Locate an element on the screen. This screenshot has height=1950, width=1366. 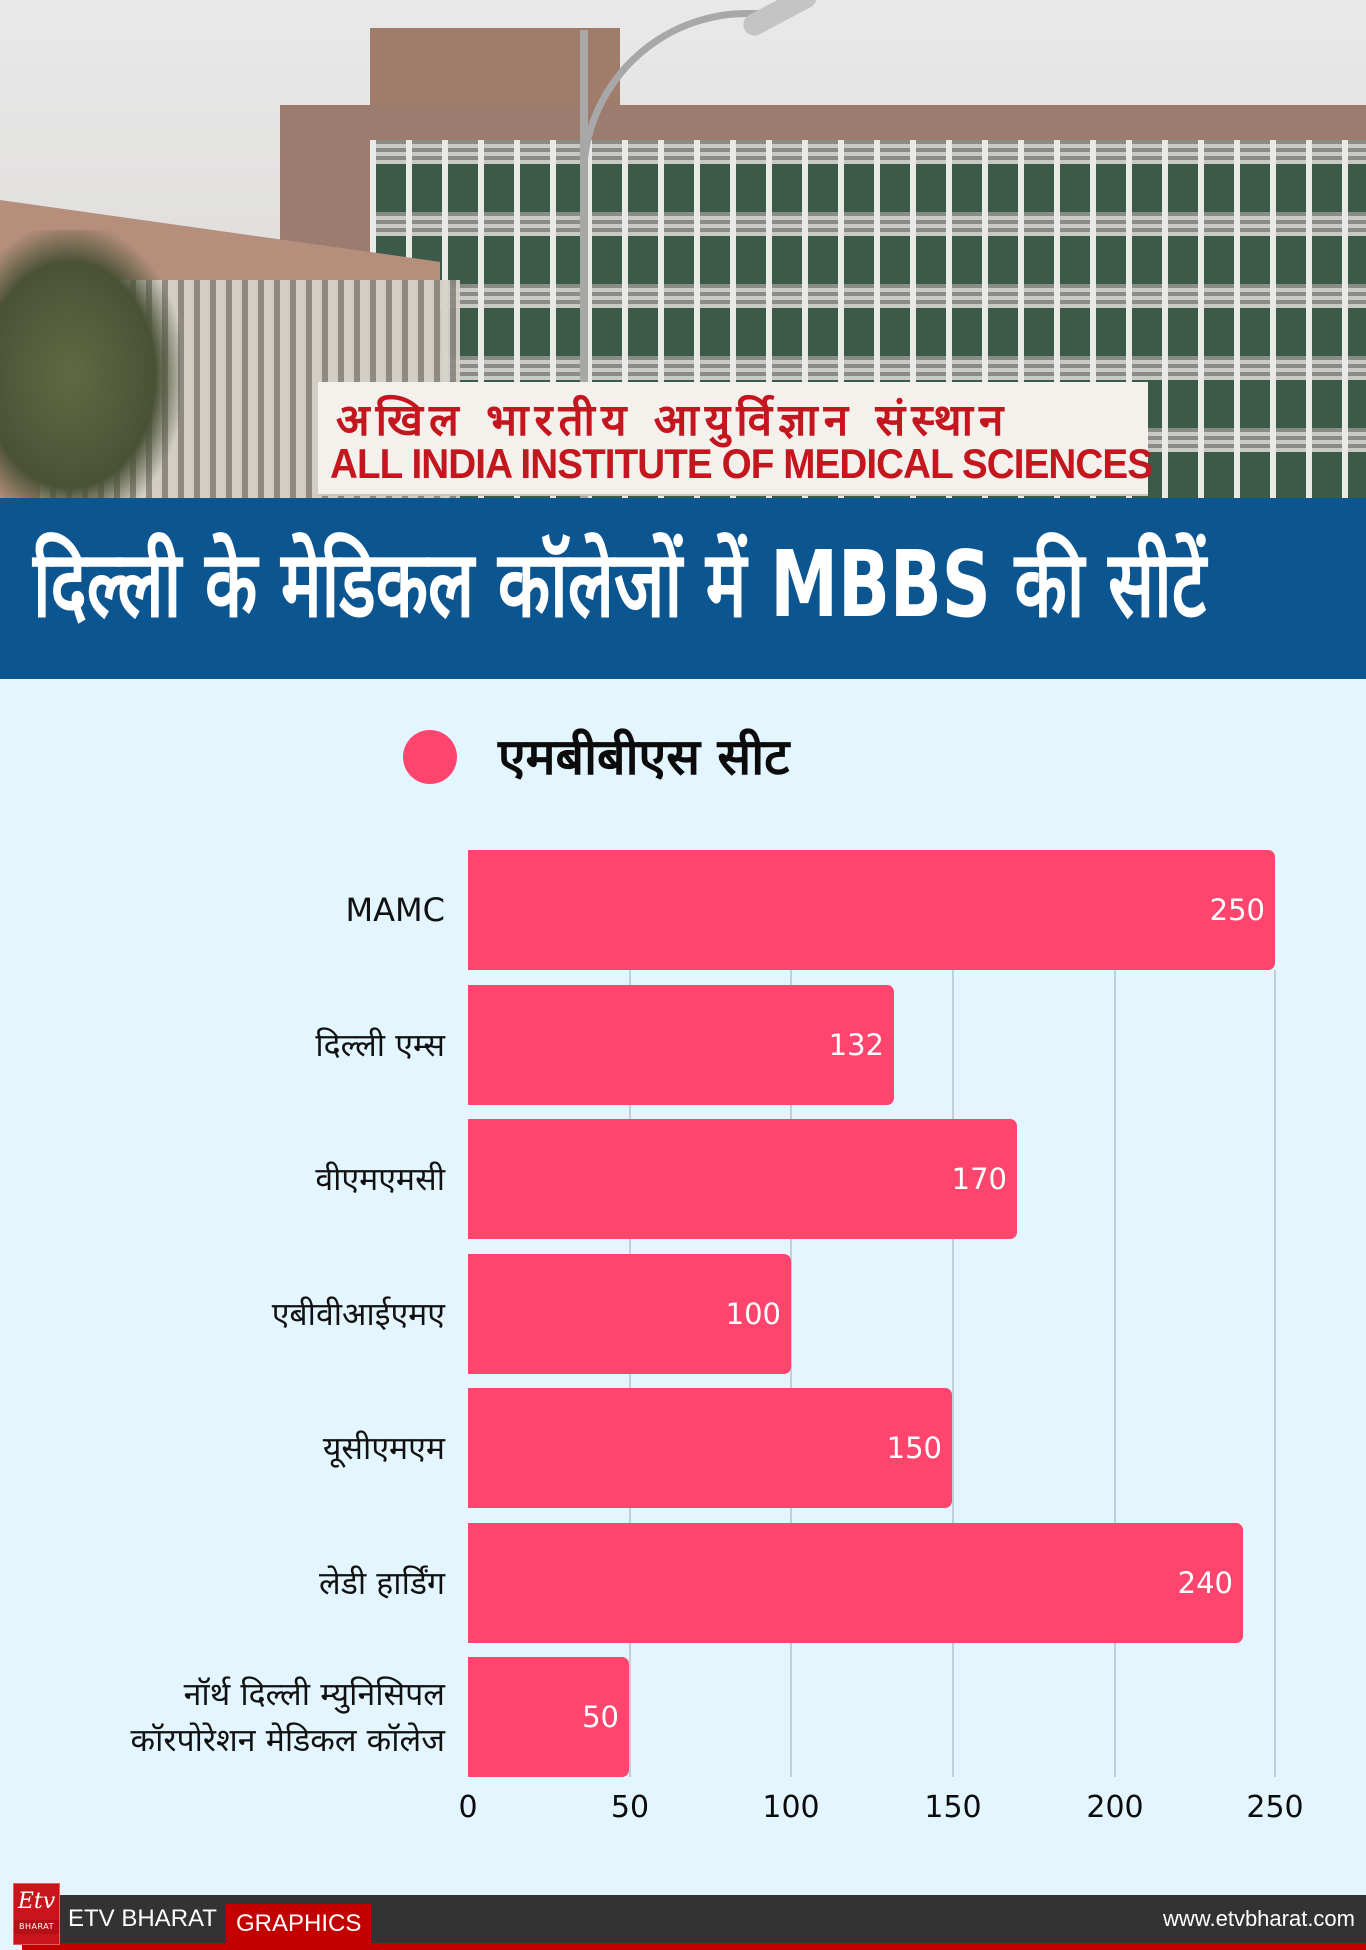
category-label: लेडी हार्डिंग is located at coordinates (382, 1583).